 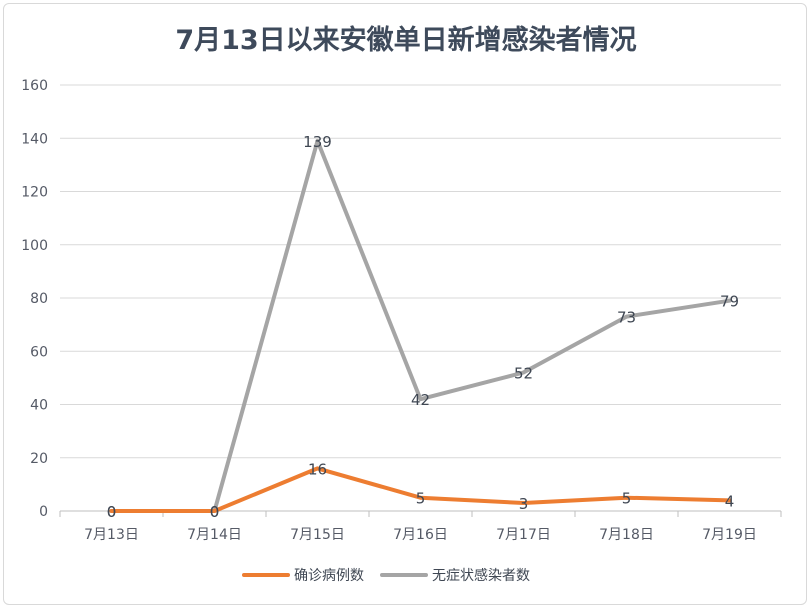 I want to click on y-tick-label: 100, so click(x=34, y=246).